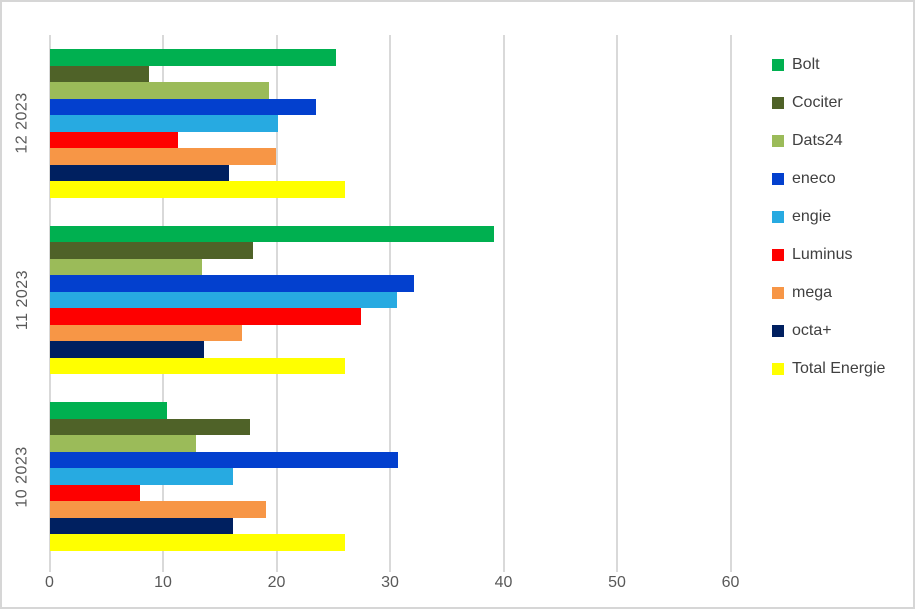 The image size is (915, 609). What do you see at coordinates (163, 582) in the screenshot?
I see `x-tick-label: 10` at bounding box center [163, 582].